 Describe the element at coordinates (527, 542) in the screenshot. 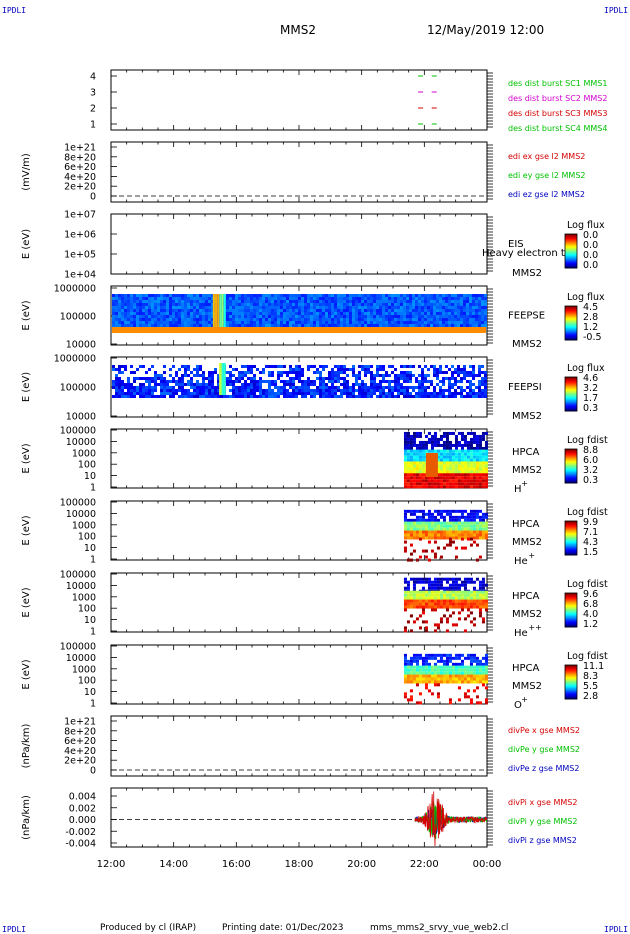

I see `hpca_he1-sc: MMS2` at that location.